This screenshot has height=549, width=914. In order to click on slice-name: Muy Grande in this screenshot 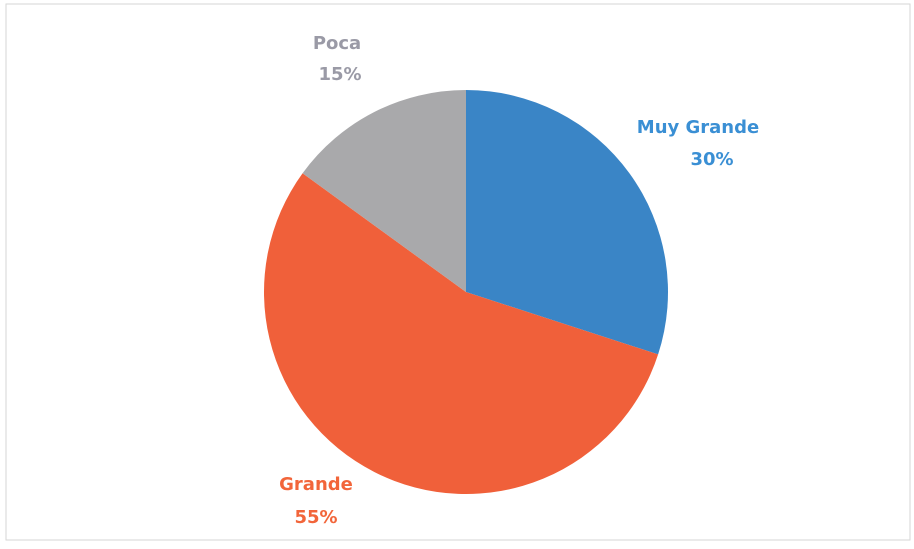, I will do `click(698, 127)`.